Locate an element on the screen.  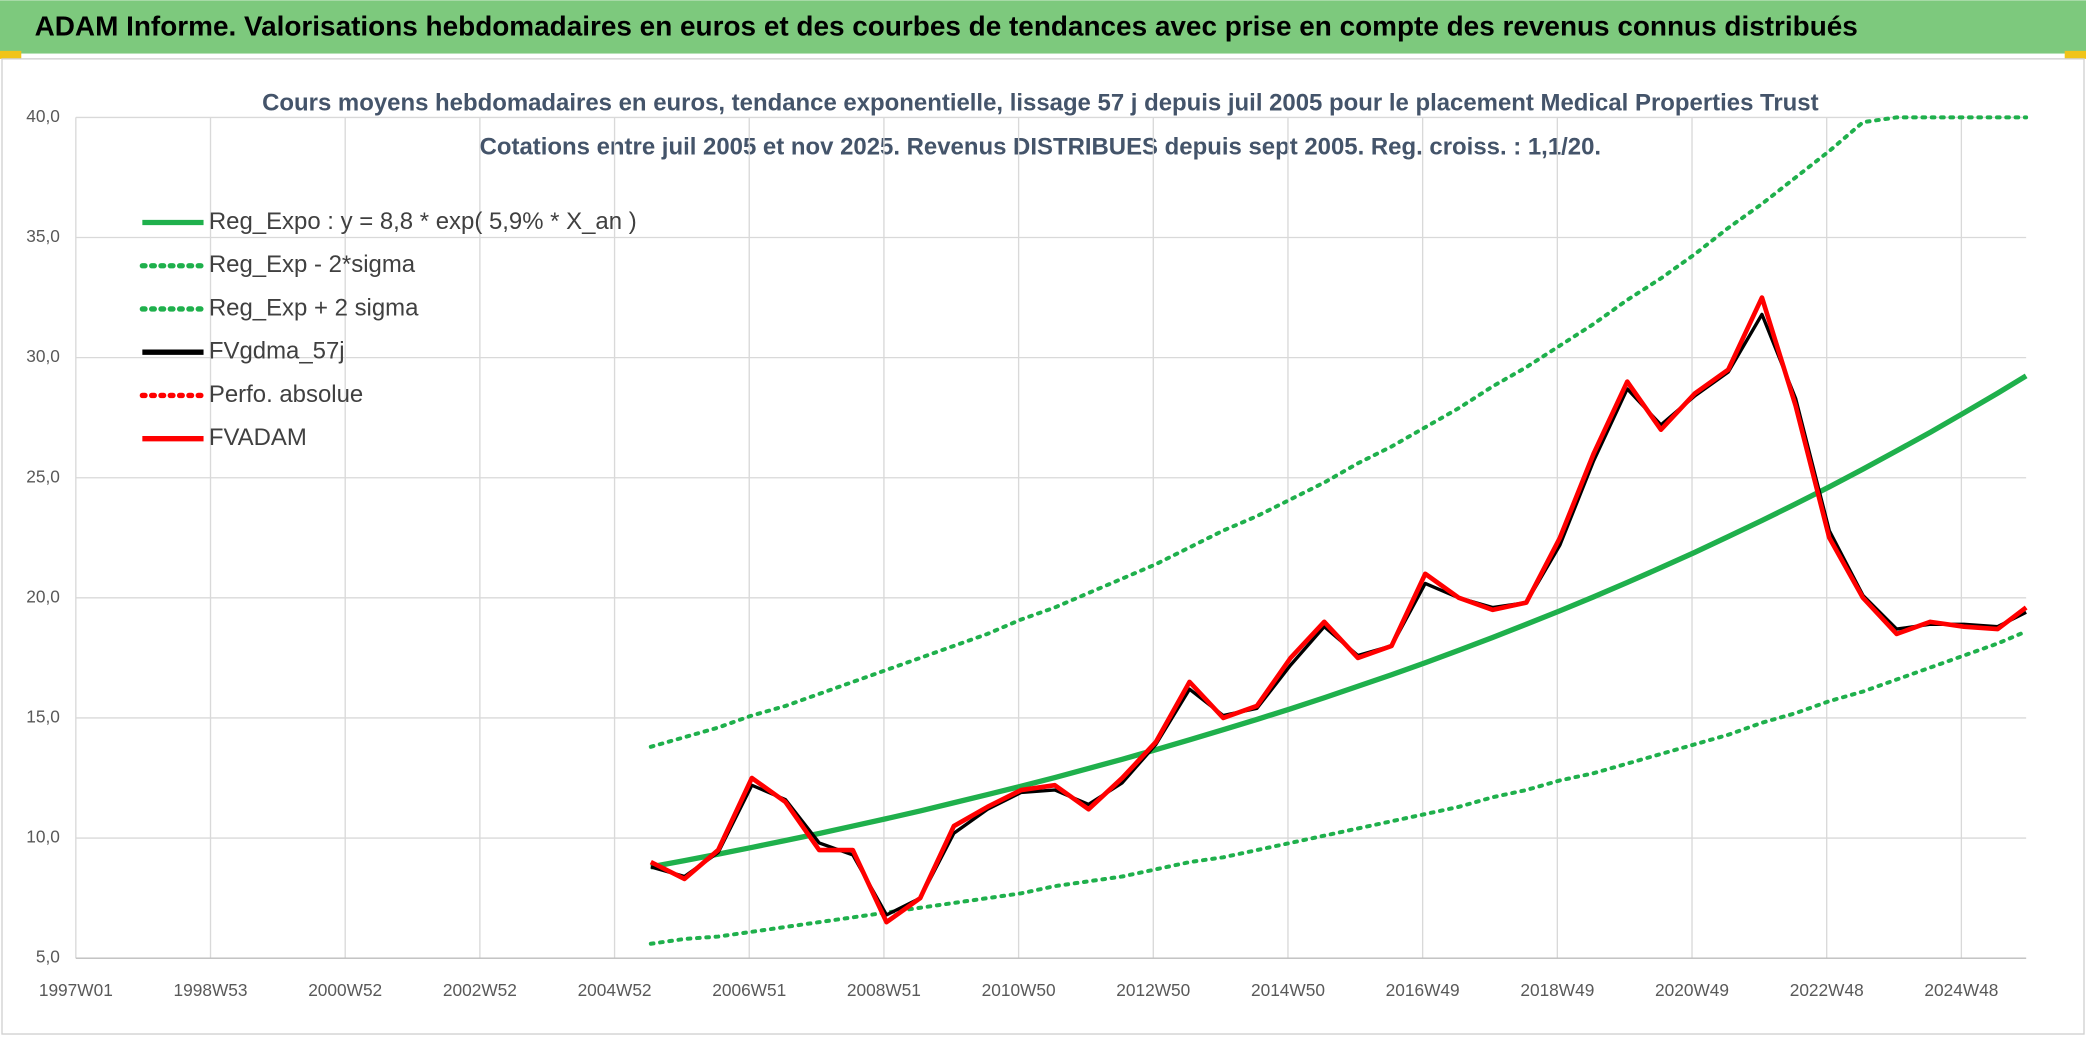
x-tick-label: 2020W49 is located at coordinates (1692, 990).